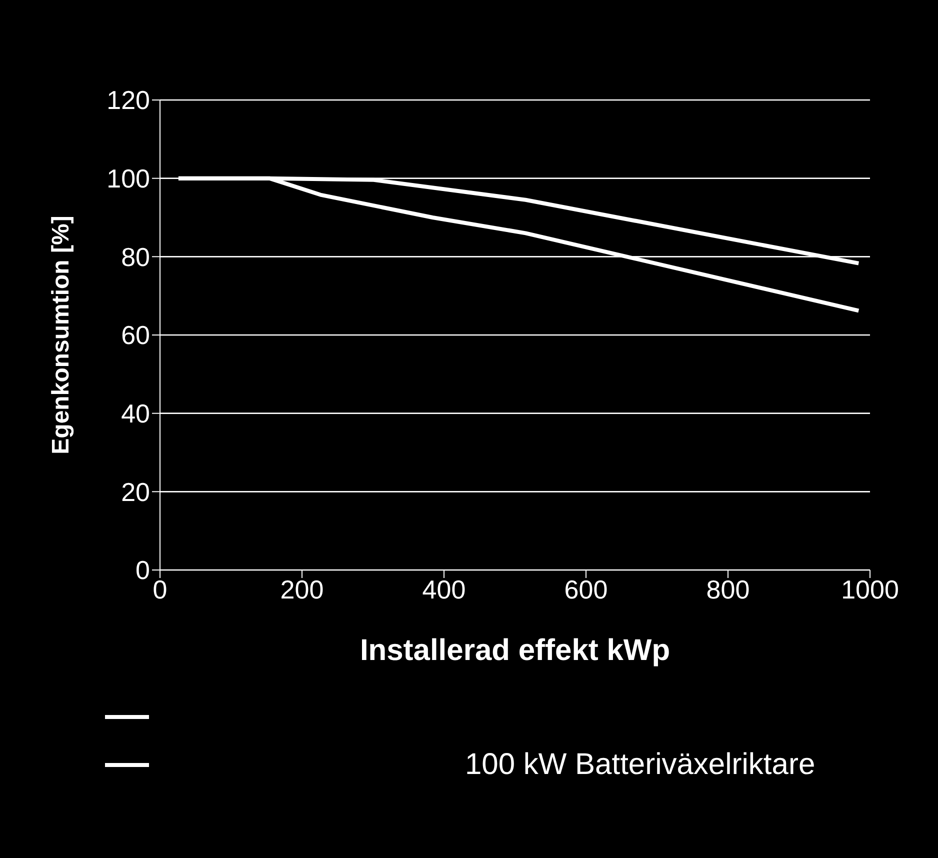 The height and width of the screenshot is (858, 938). I want to click on x-tick-label: 1000, so click(870, 589).